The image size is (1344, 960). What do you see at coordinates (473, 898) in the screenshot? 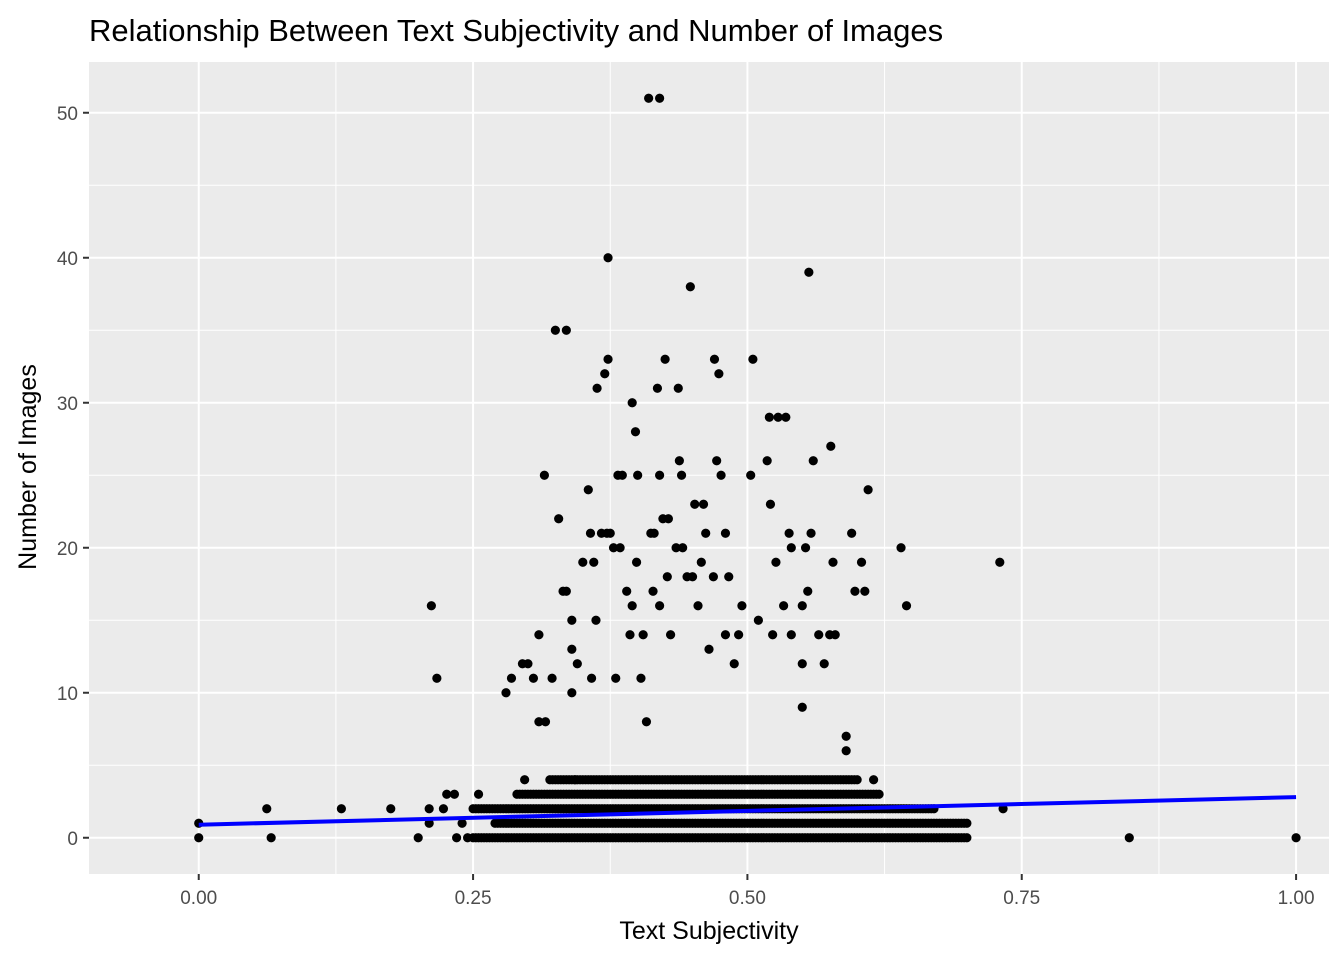
I see `x-tick-label: 0.25` at bounding box center [473, 898].